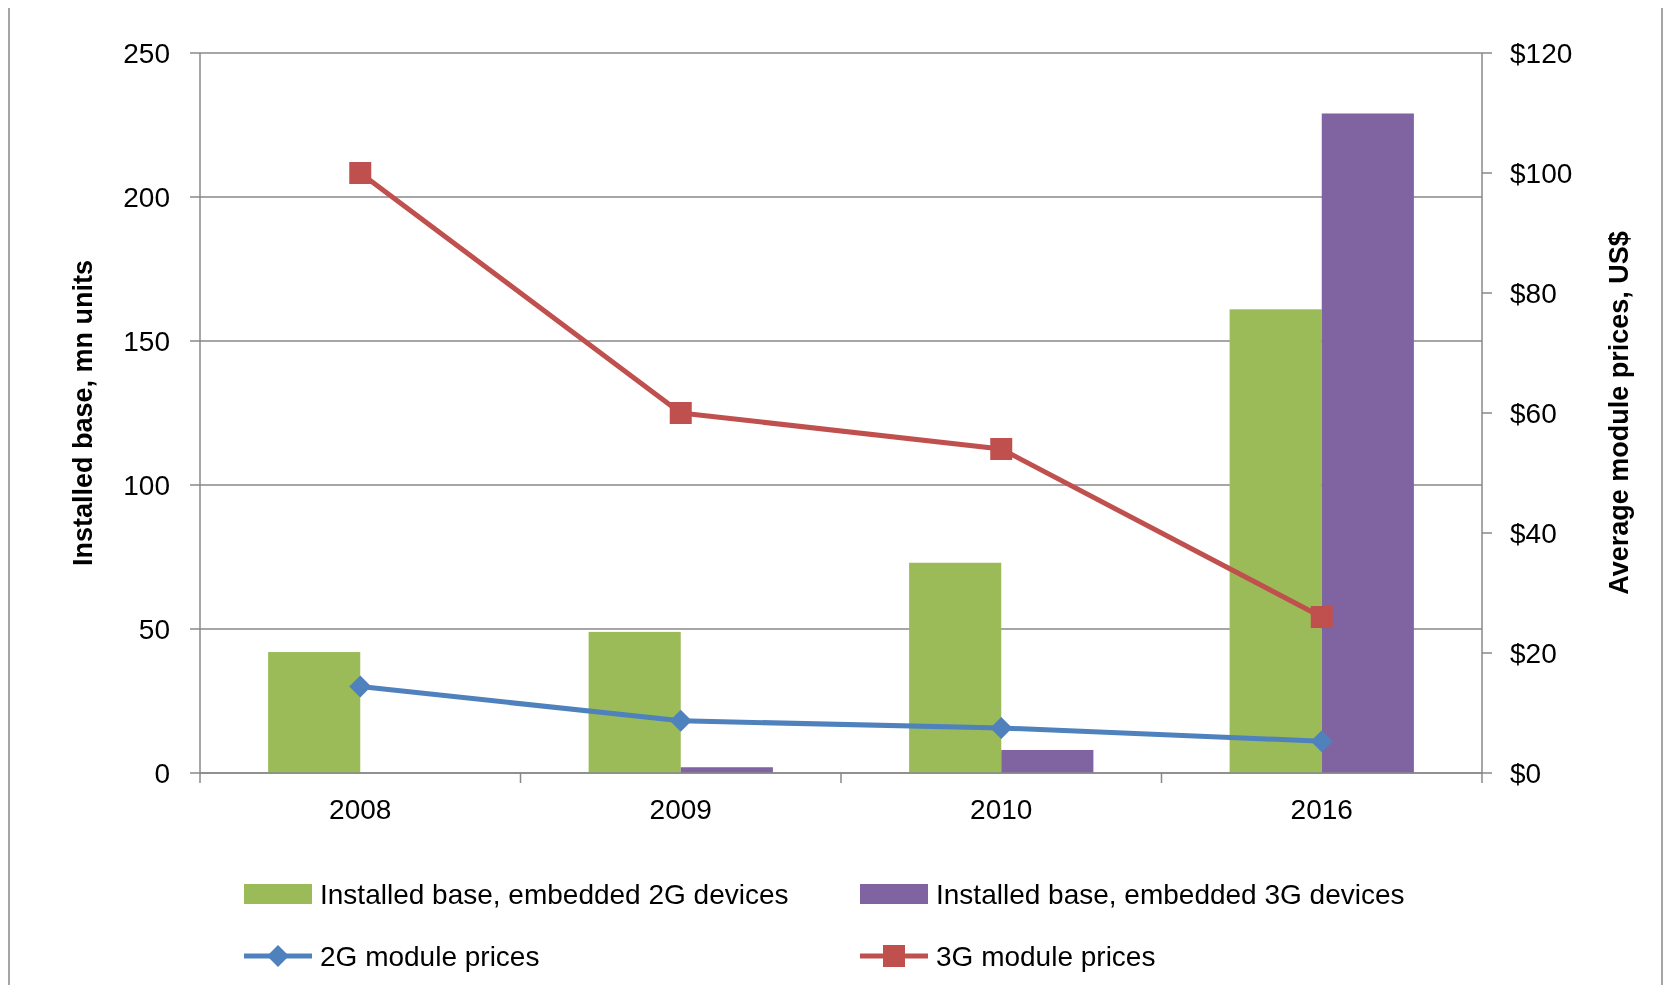 This screenshot has width=1671, height=993. Describe the element at coordinates (162, 773) in the screenshot. I see `y-tick-label: 0` at that location.